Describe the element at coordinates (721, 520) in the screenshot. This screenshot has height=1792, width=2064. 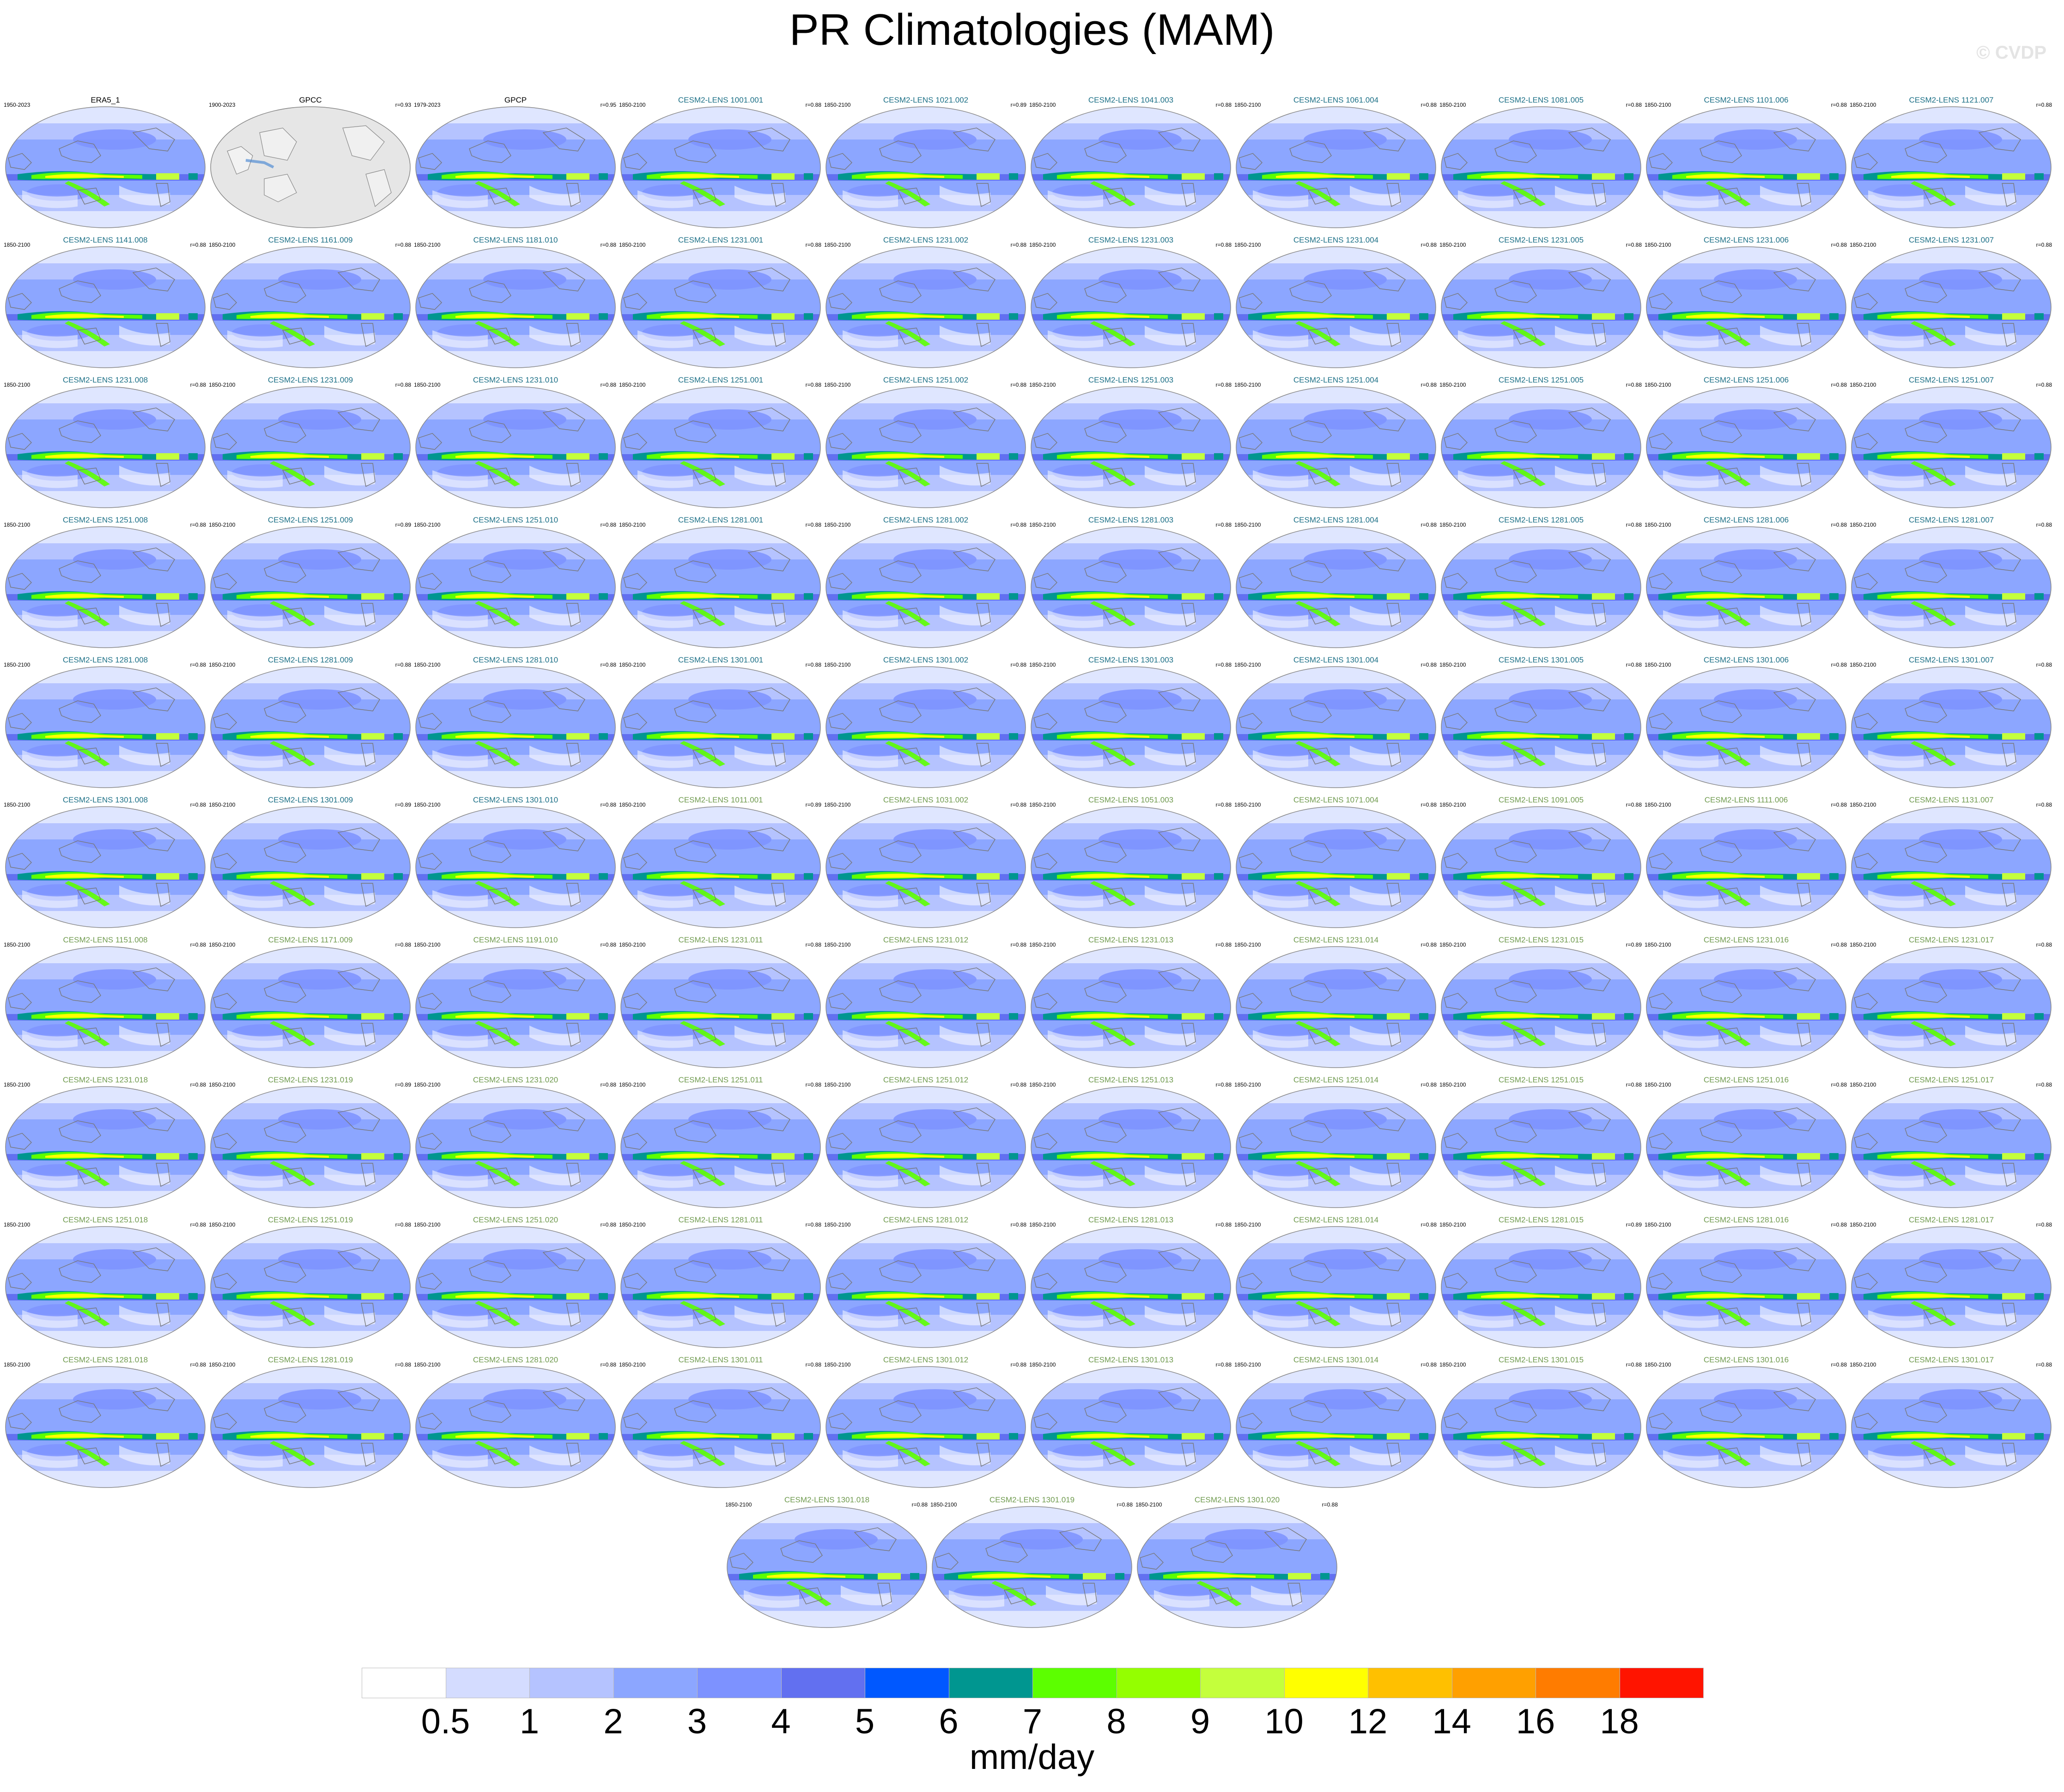
I see `panel-title: CESM2-LENS 1281.001` at that location.